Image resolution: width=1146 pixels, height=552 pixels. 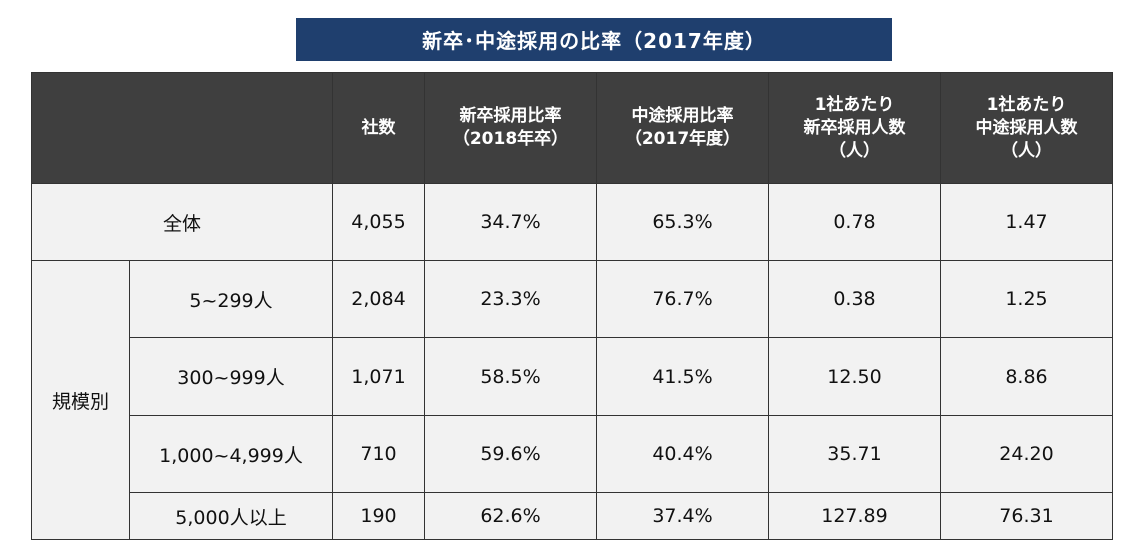 I want to click on header-mid-career-per-company-line3: （人）, so click(x=1026, y=150).